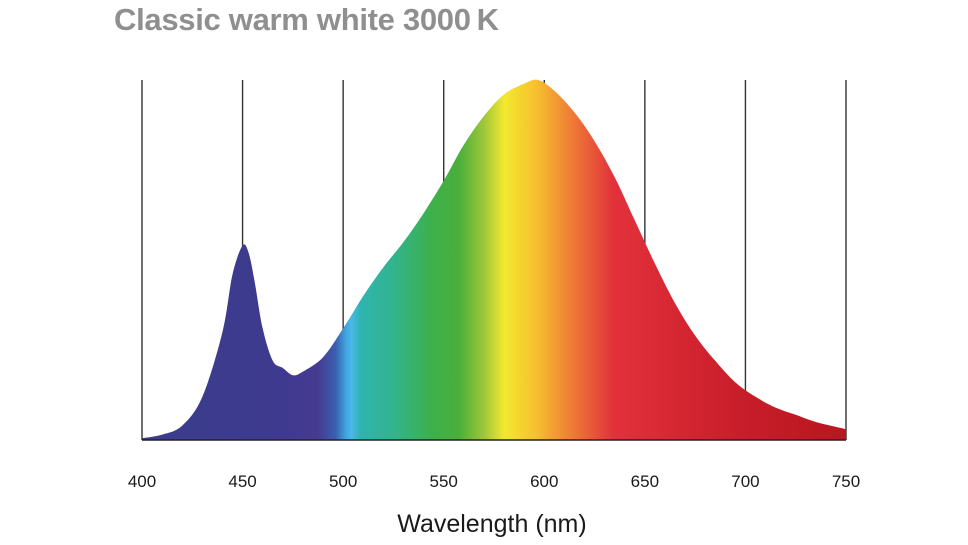 This screenshot has height=545, width=968. I want to click on x-tick-label-400: 400, so click(142, 481).